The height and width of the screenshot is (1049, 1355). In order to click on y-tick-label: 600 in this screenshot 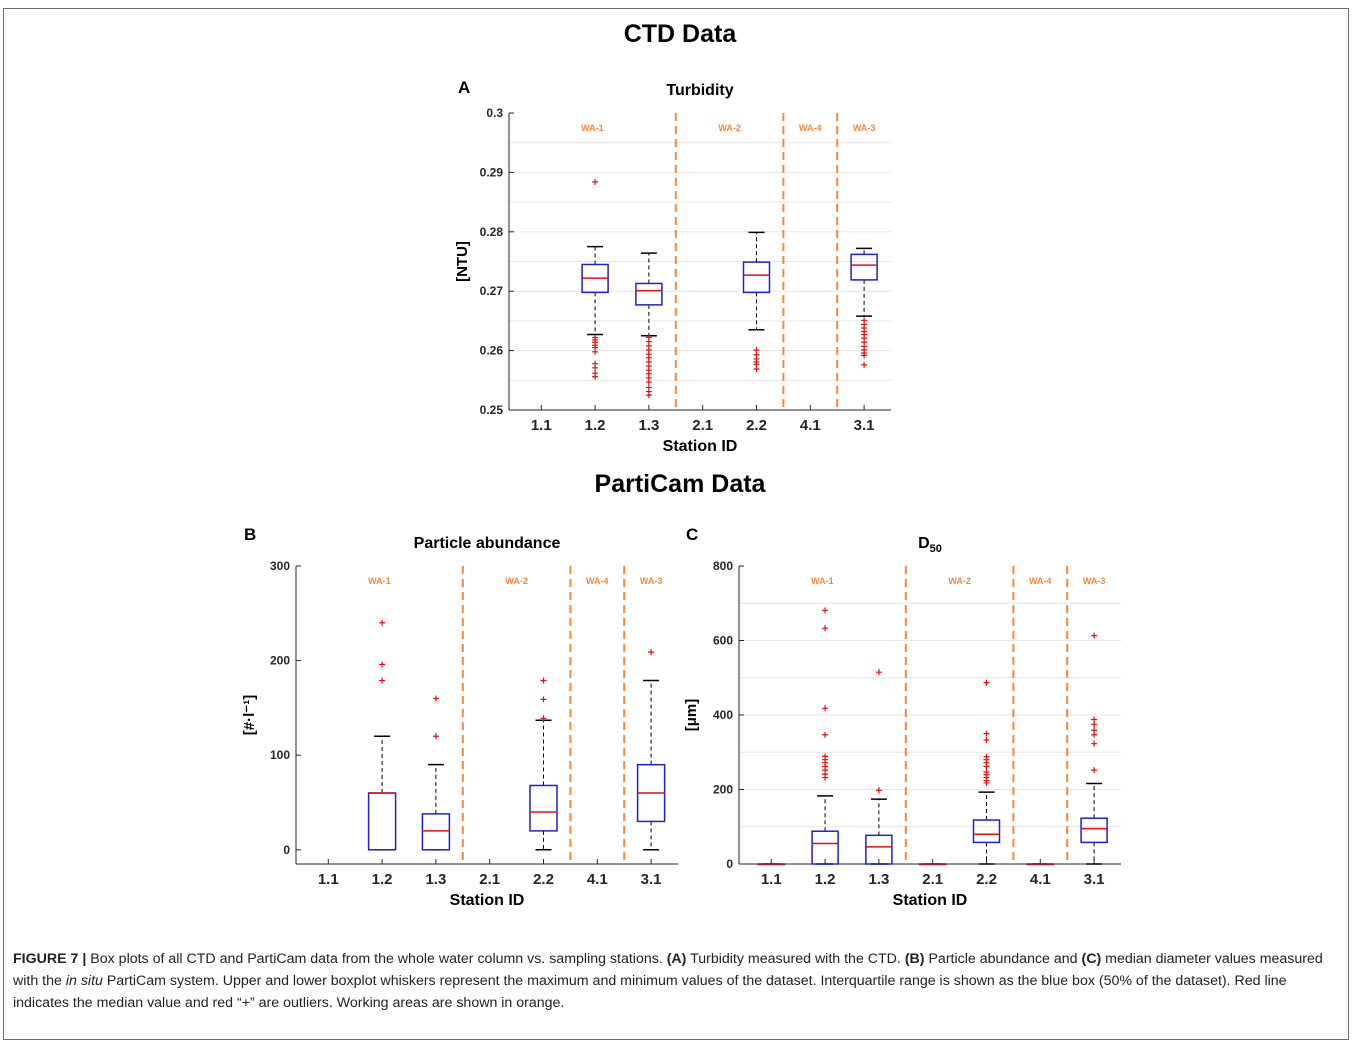, I will do `click(723, 641)`.